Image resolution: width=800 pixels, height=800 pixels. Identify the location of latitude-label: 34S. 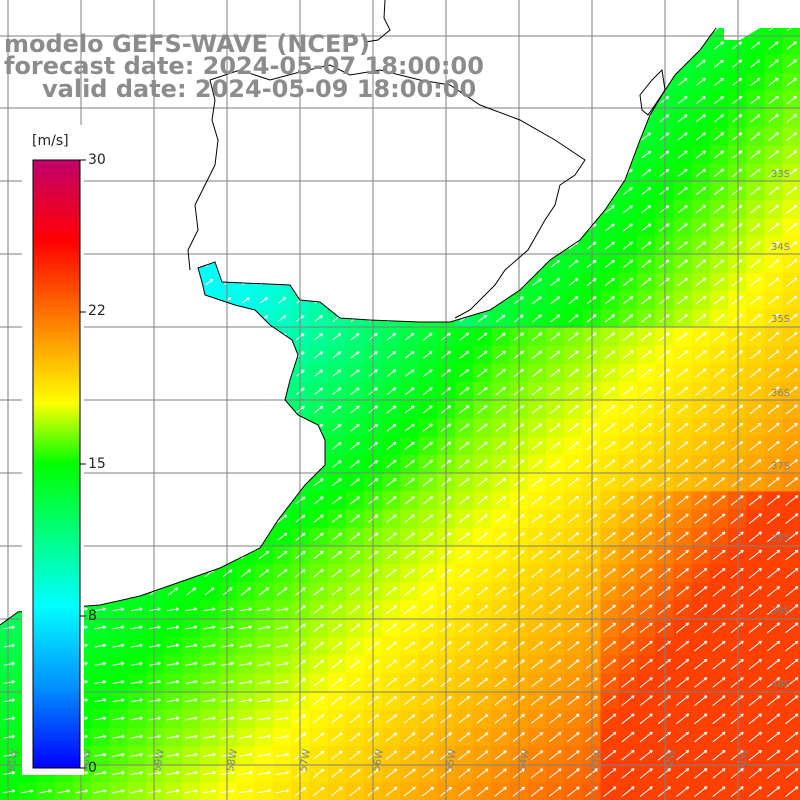
(780, 247).